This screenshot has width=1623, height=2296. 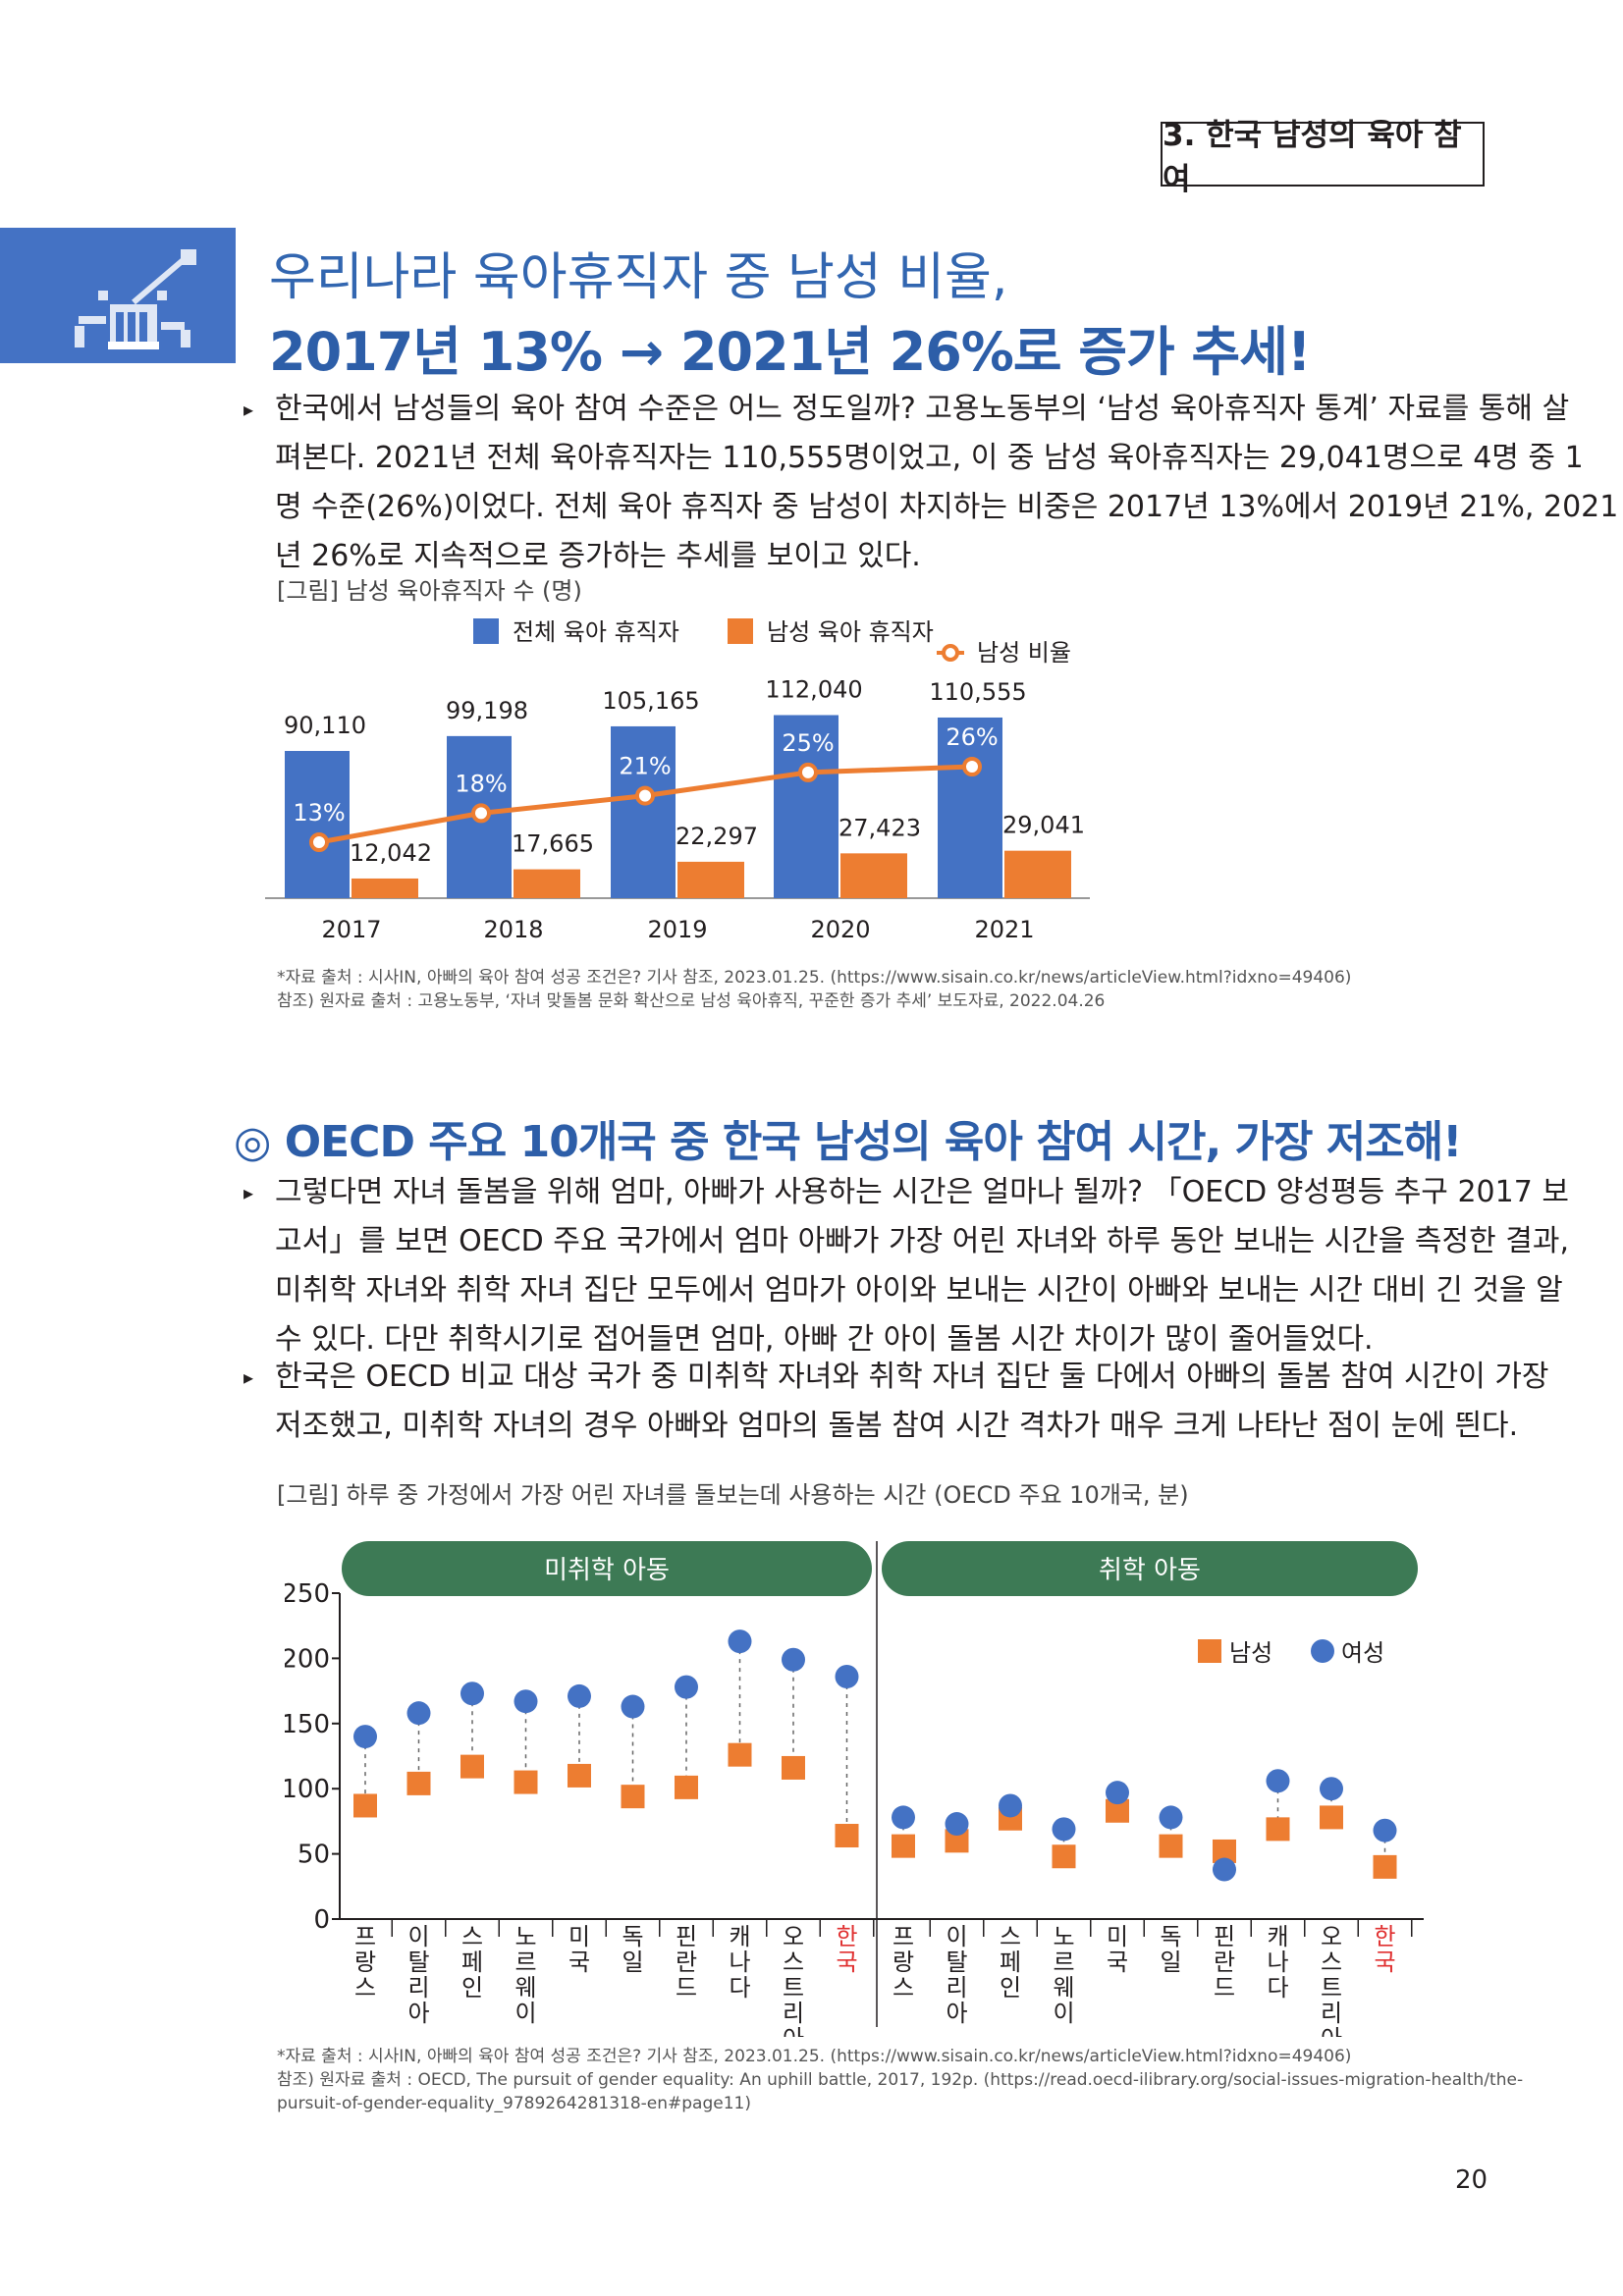 What do you see at coordinates (391, 853) in the screenshot?
I see `data-label-male: 12,042` at bounding box center [391, 853].